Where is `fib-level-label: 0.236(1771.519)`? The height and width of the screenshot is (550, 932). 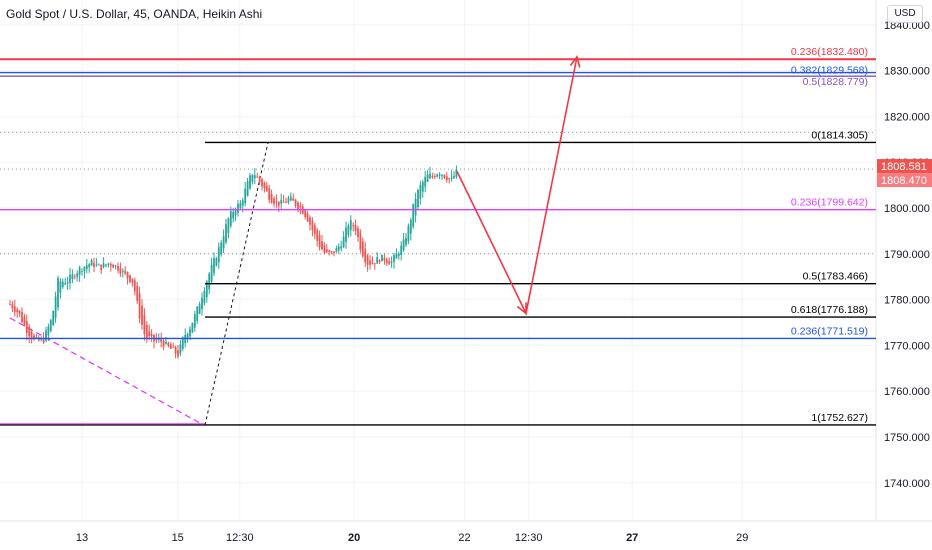 fib-level-label: 0.236(1771.519) is located at coordinates (829, 331).